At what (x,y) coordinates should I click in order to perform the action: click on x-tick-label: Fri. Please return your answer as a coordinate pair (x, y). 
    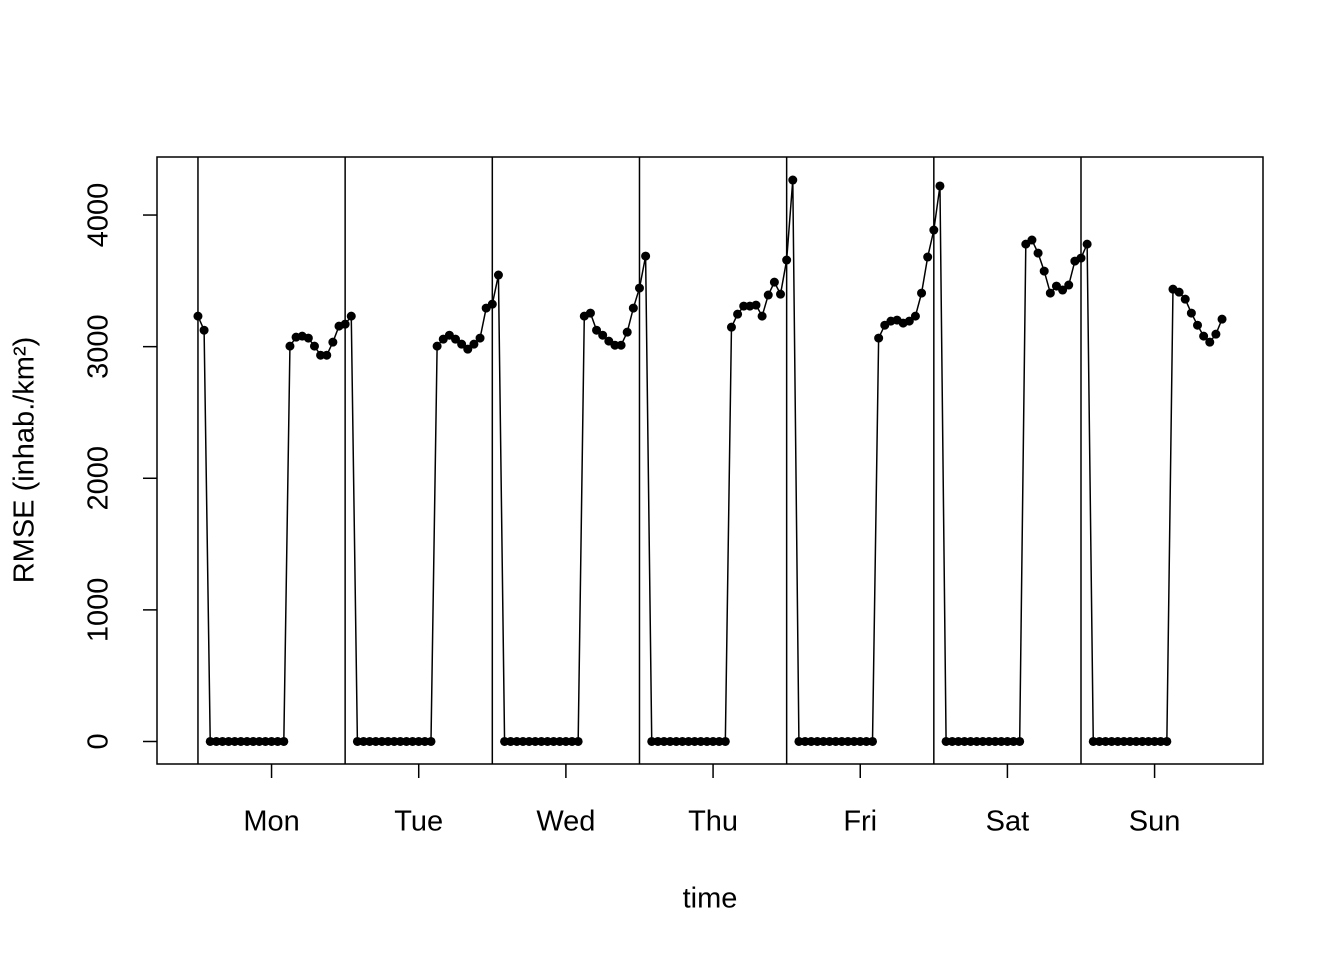
    Looking at the image, I should click on (860, 822).